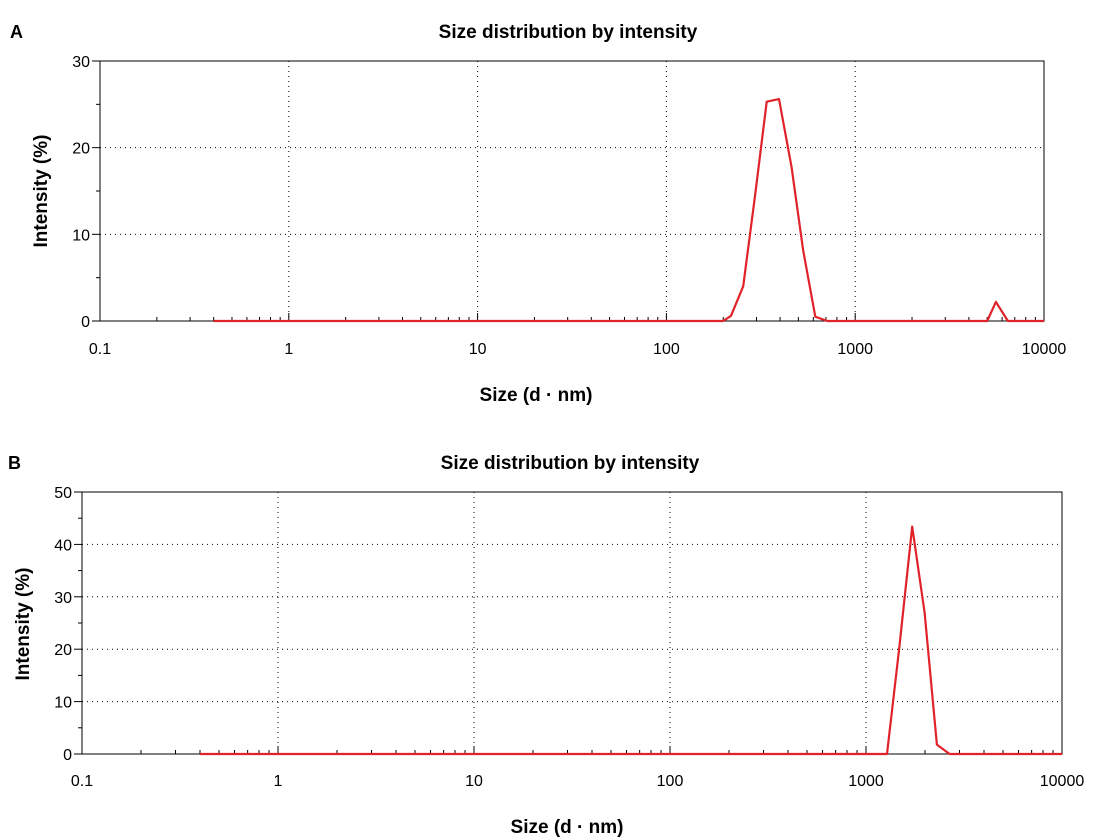  What do you see at coordinates (16, 32) in the screenshot?
I see `panel-label: A` at bounding box center [16, 32].